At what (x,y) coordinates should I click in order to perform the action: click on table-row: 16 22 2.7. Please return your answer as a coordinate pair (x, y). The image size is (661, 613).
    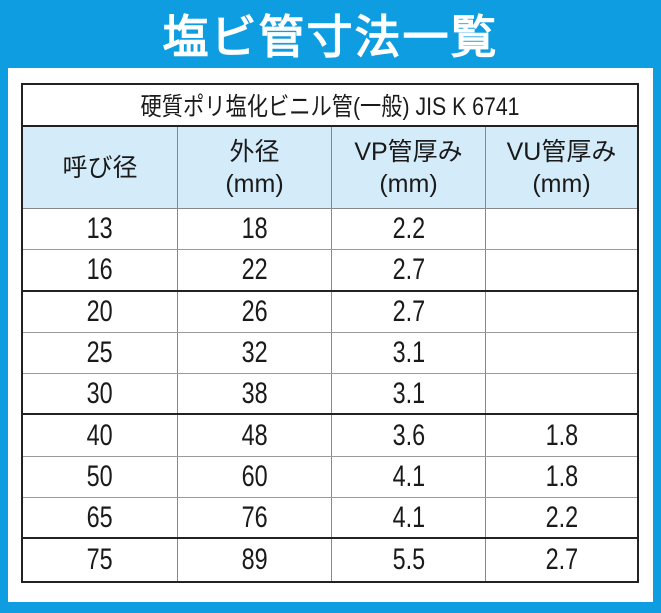
    Looking at the image, I should click on (330, 271).